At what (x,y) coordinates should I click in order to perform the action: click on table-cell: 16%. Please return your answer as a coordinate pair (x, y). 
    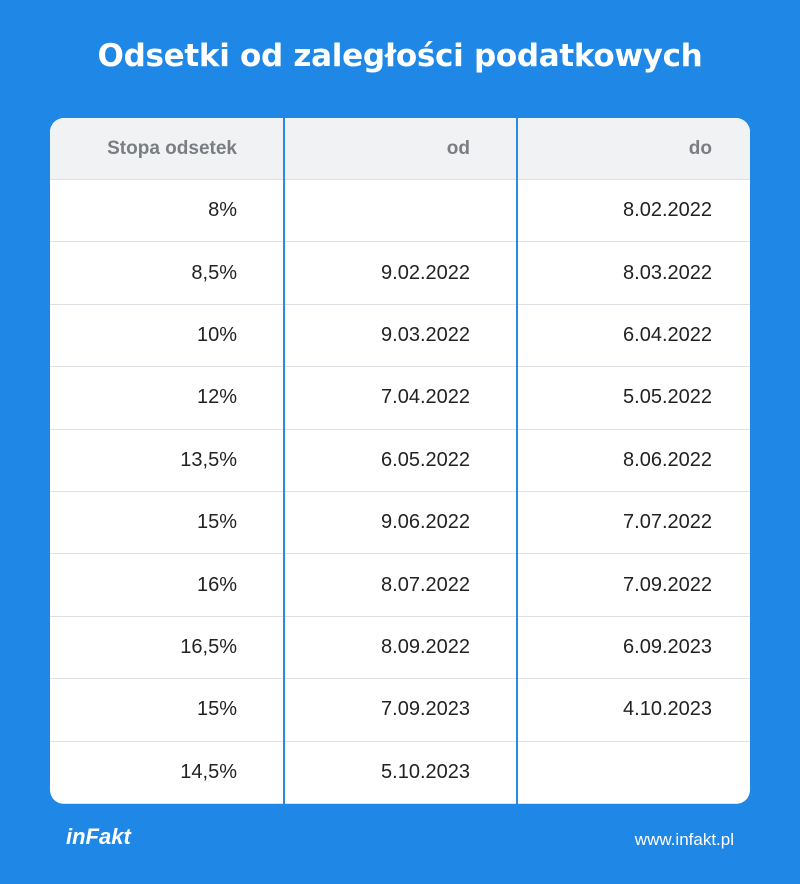
    Looking at the image, I should click on (216, 584).